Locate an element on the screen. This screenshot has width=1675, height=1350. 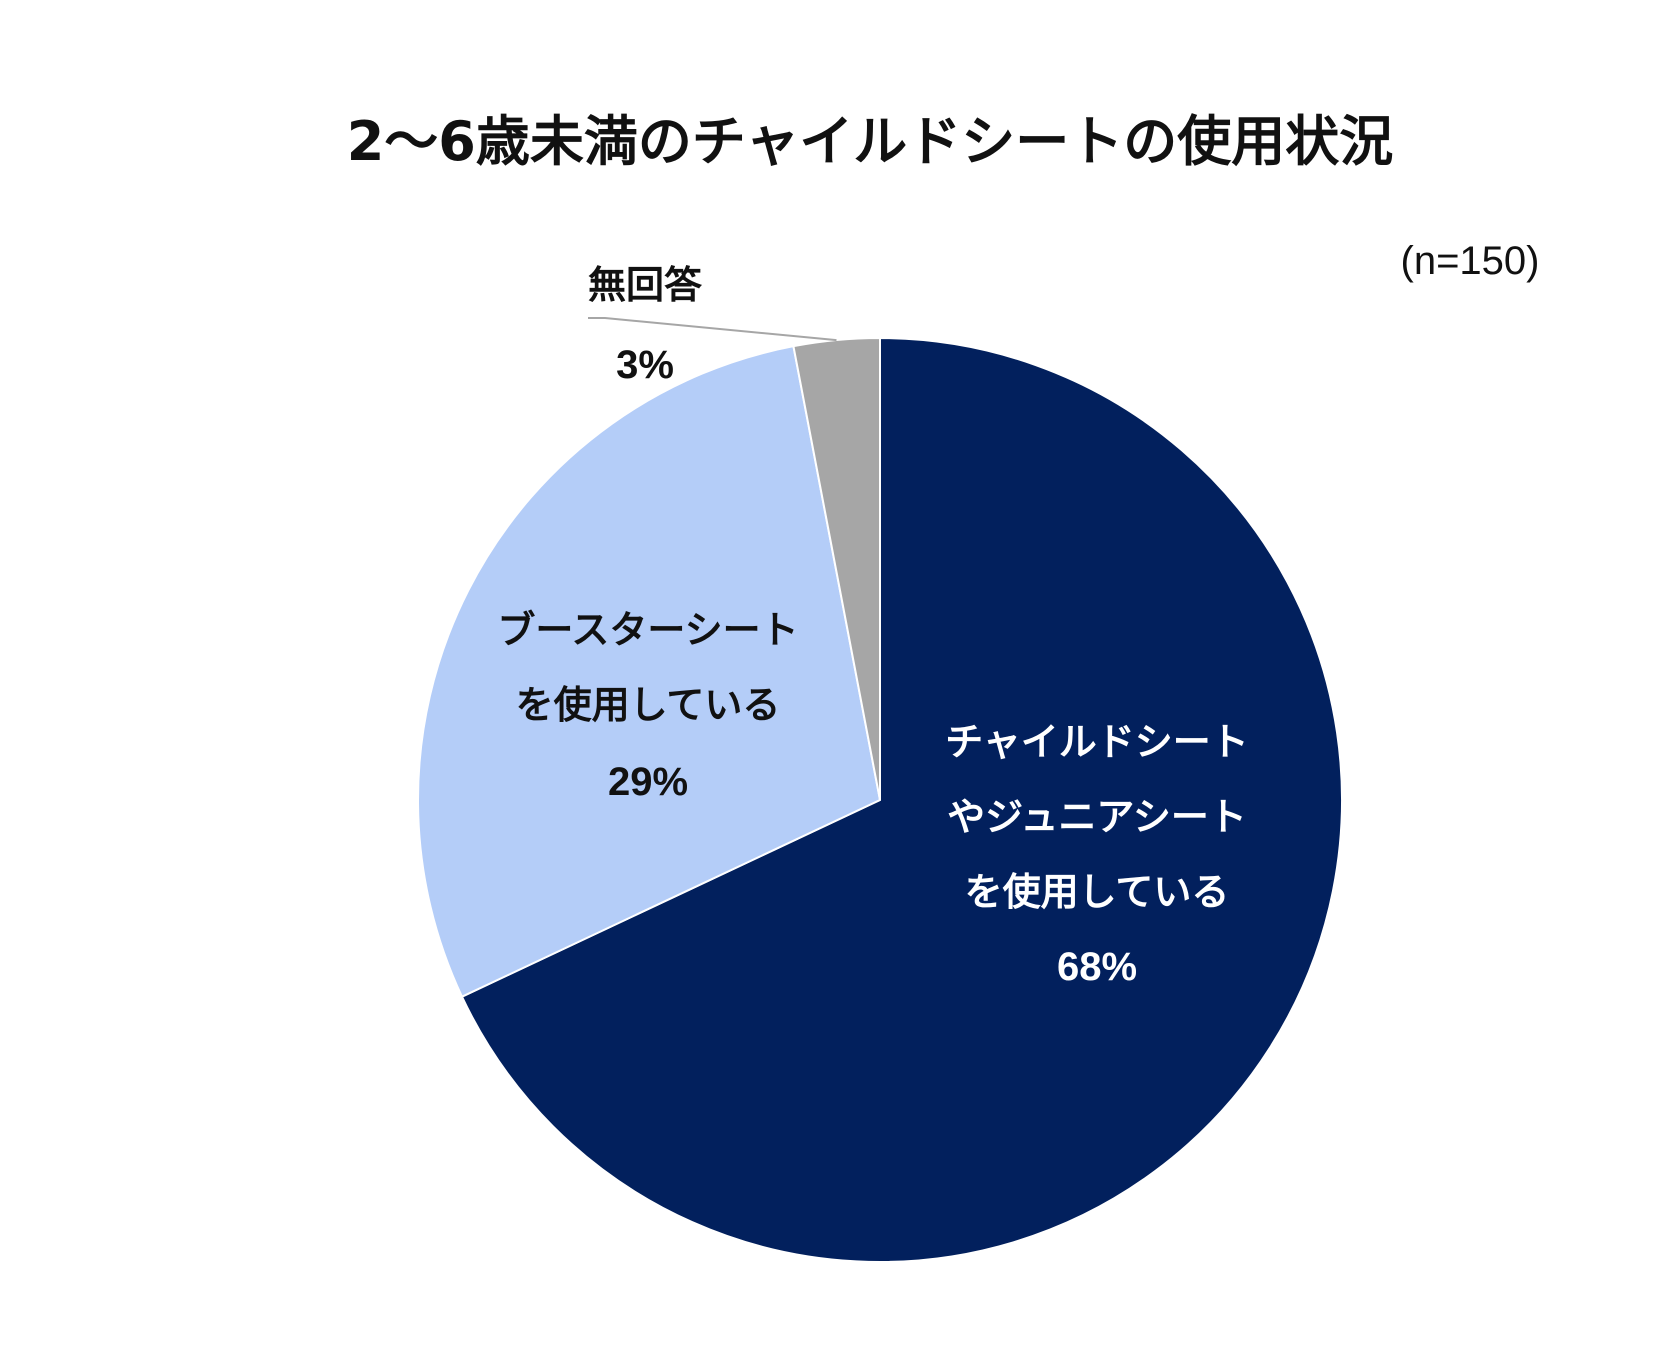
slice-value-label: 3% is located at coordinates (645, 365).